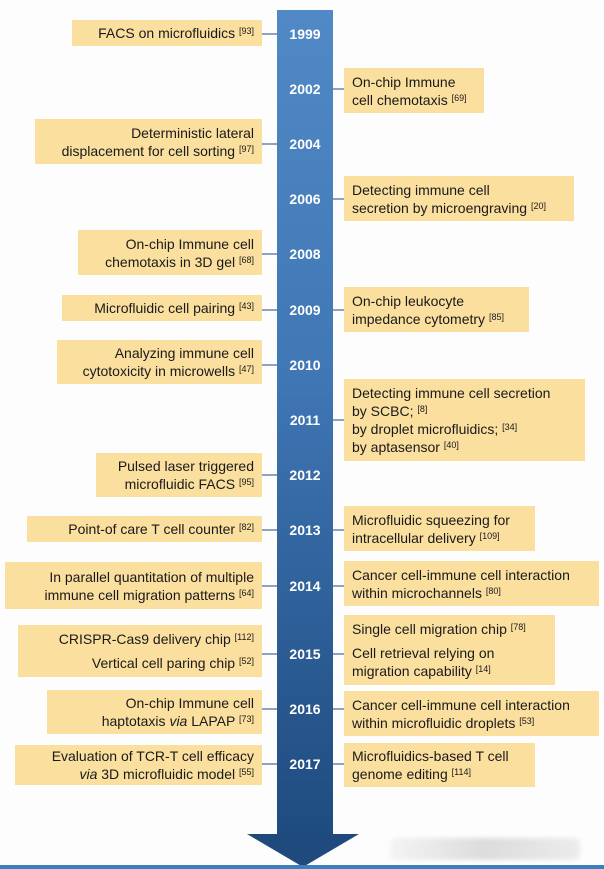 This screenshot has width=604, height=869. I want to click on milestone-line: Cell retrieval relying on, so click(449, 653).